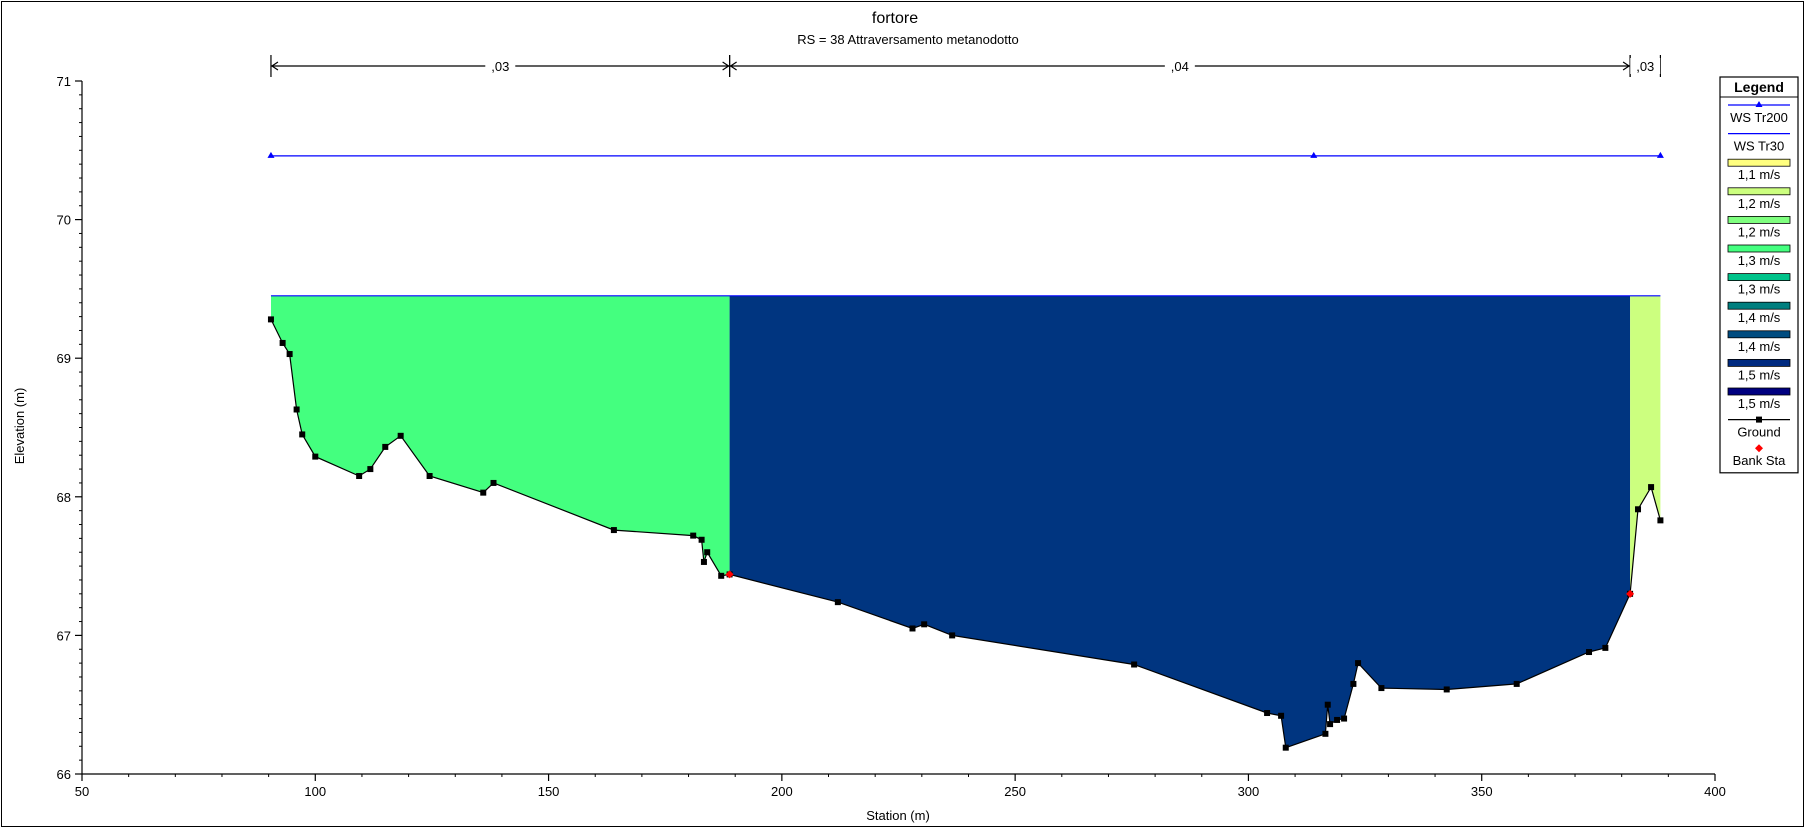 The image size is (1807, 830). I want to click on manning-label-1: ,04, so click(1180, 66).